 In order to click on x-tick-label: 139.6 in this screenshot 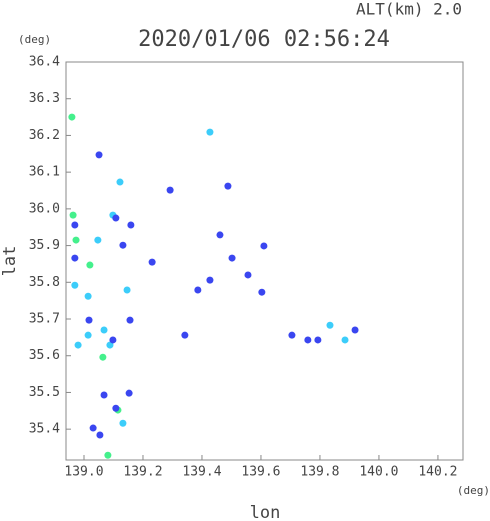, I will do `click(260, 472)`.